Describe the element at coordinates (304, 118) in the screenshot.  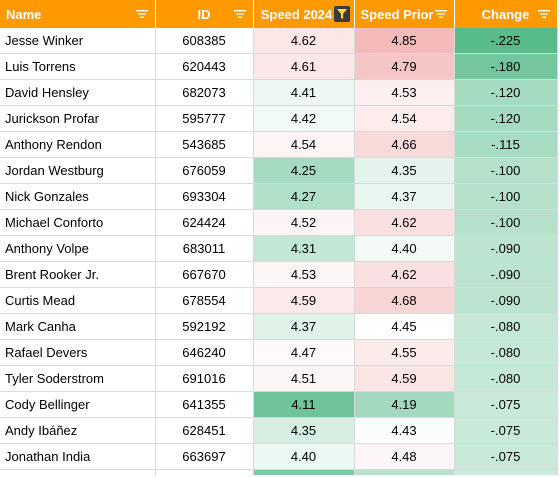
I see `cell-speed-2024: 4.42` at that location.